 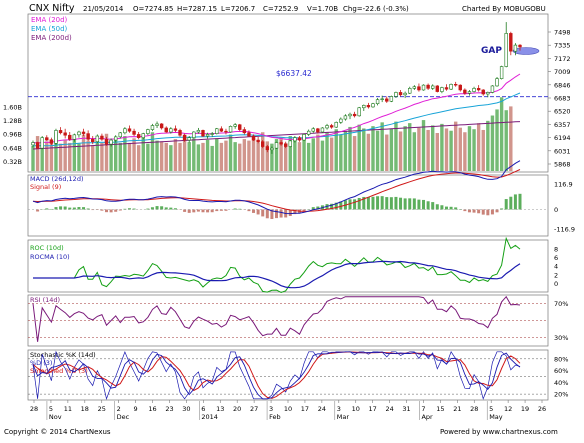 What do you see at coordinates (51, 38) in the screenshot?
I see `legend-ema200: EMA (200d)` at bounding box center [51, 38].